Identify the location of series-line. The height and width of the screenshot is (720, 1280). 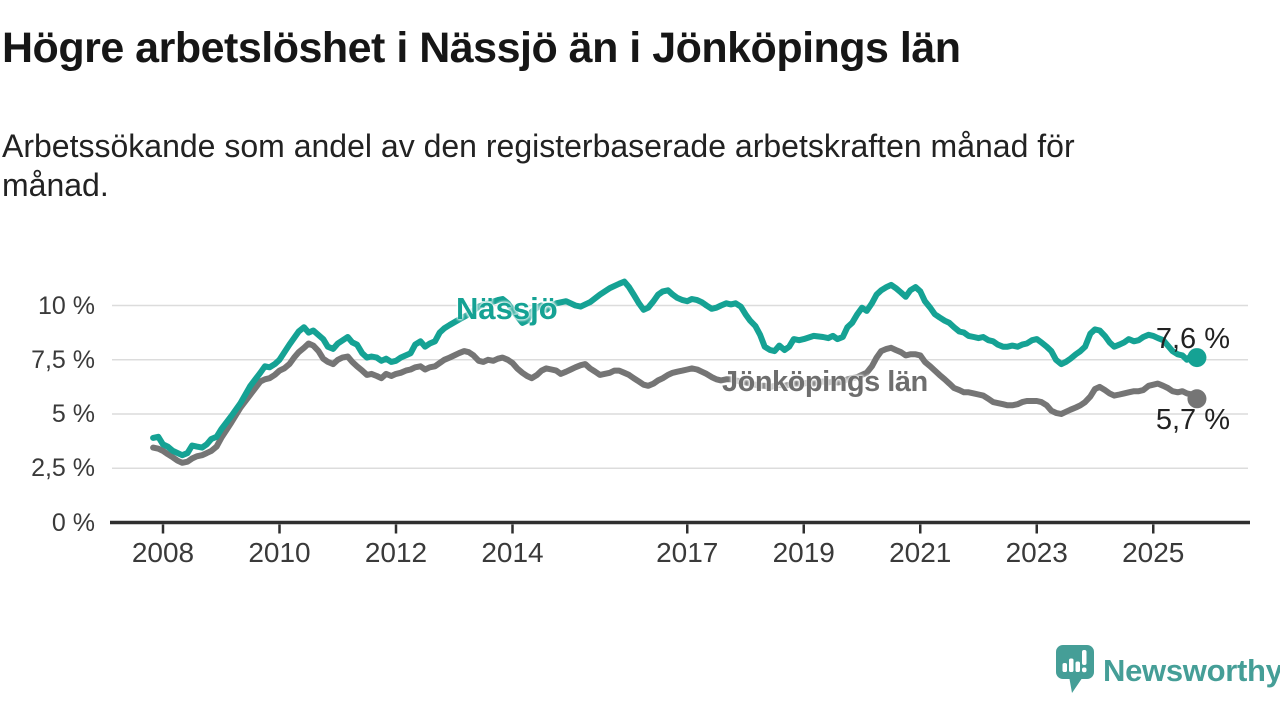
(675, 403).